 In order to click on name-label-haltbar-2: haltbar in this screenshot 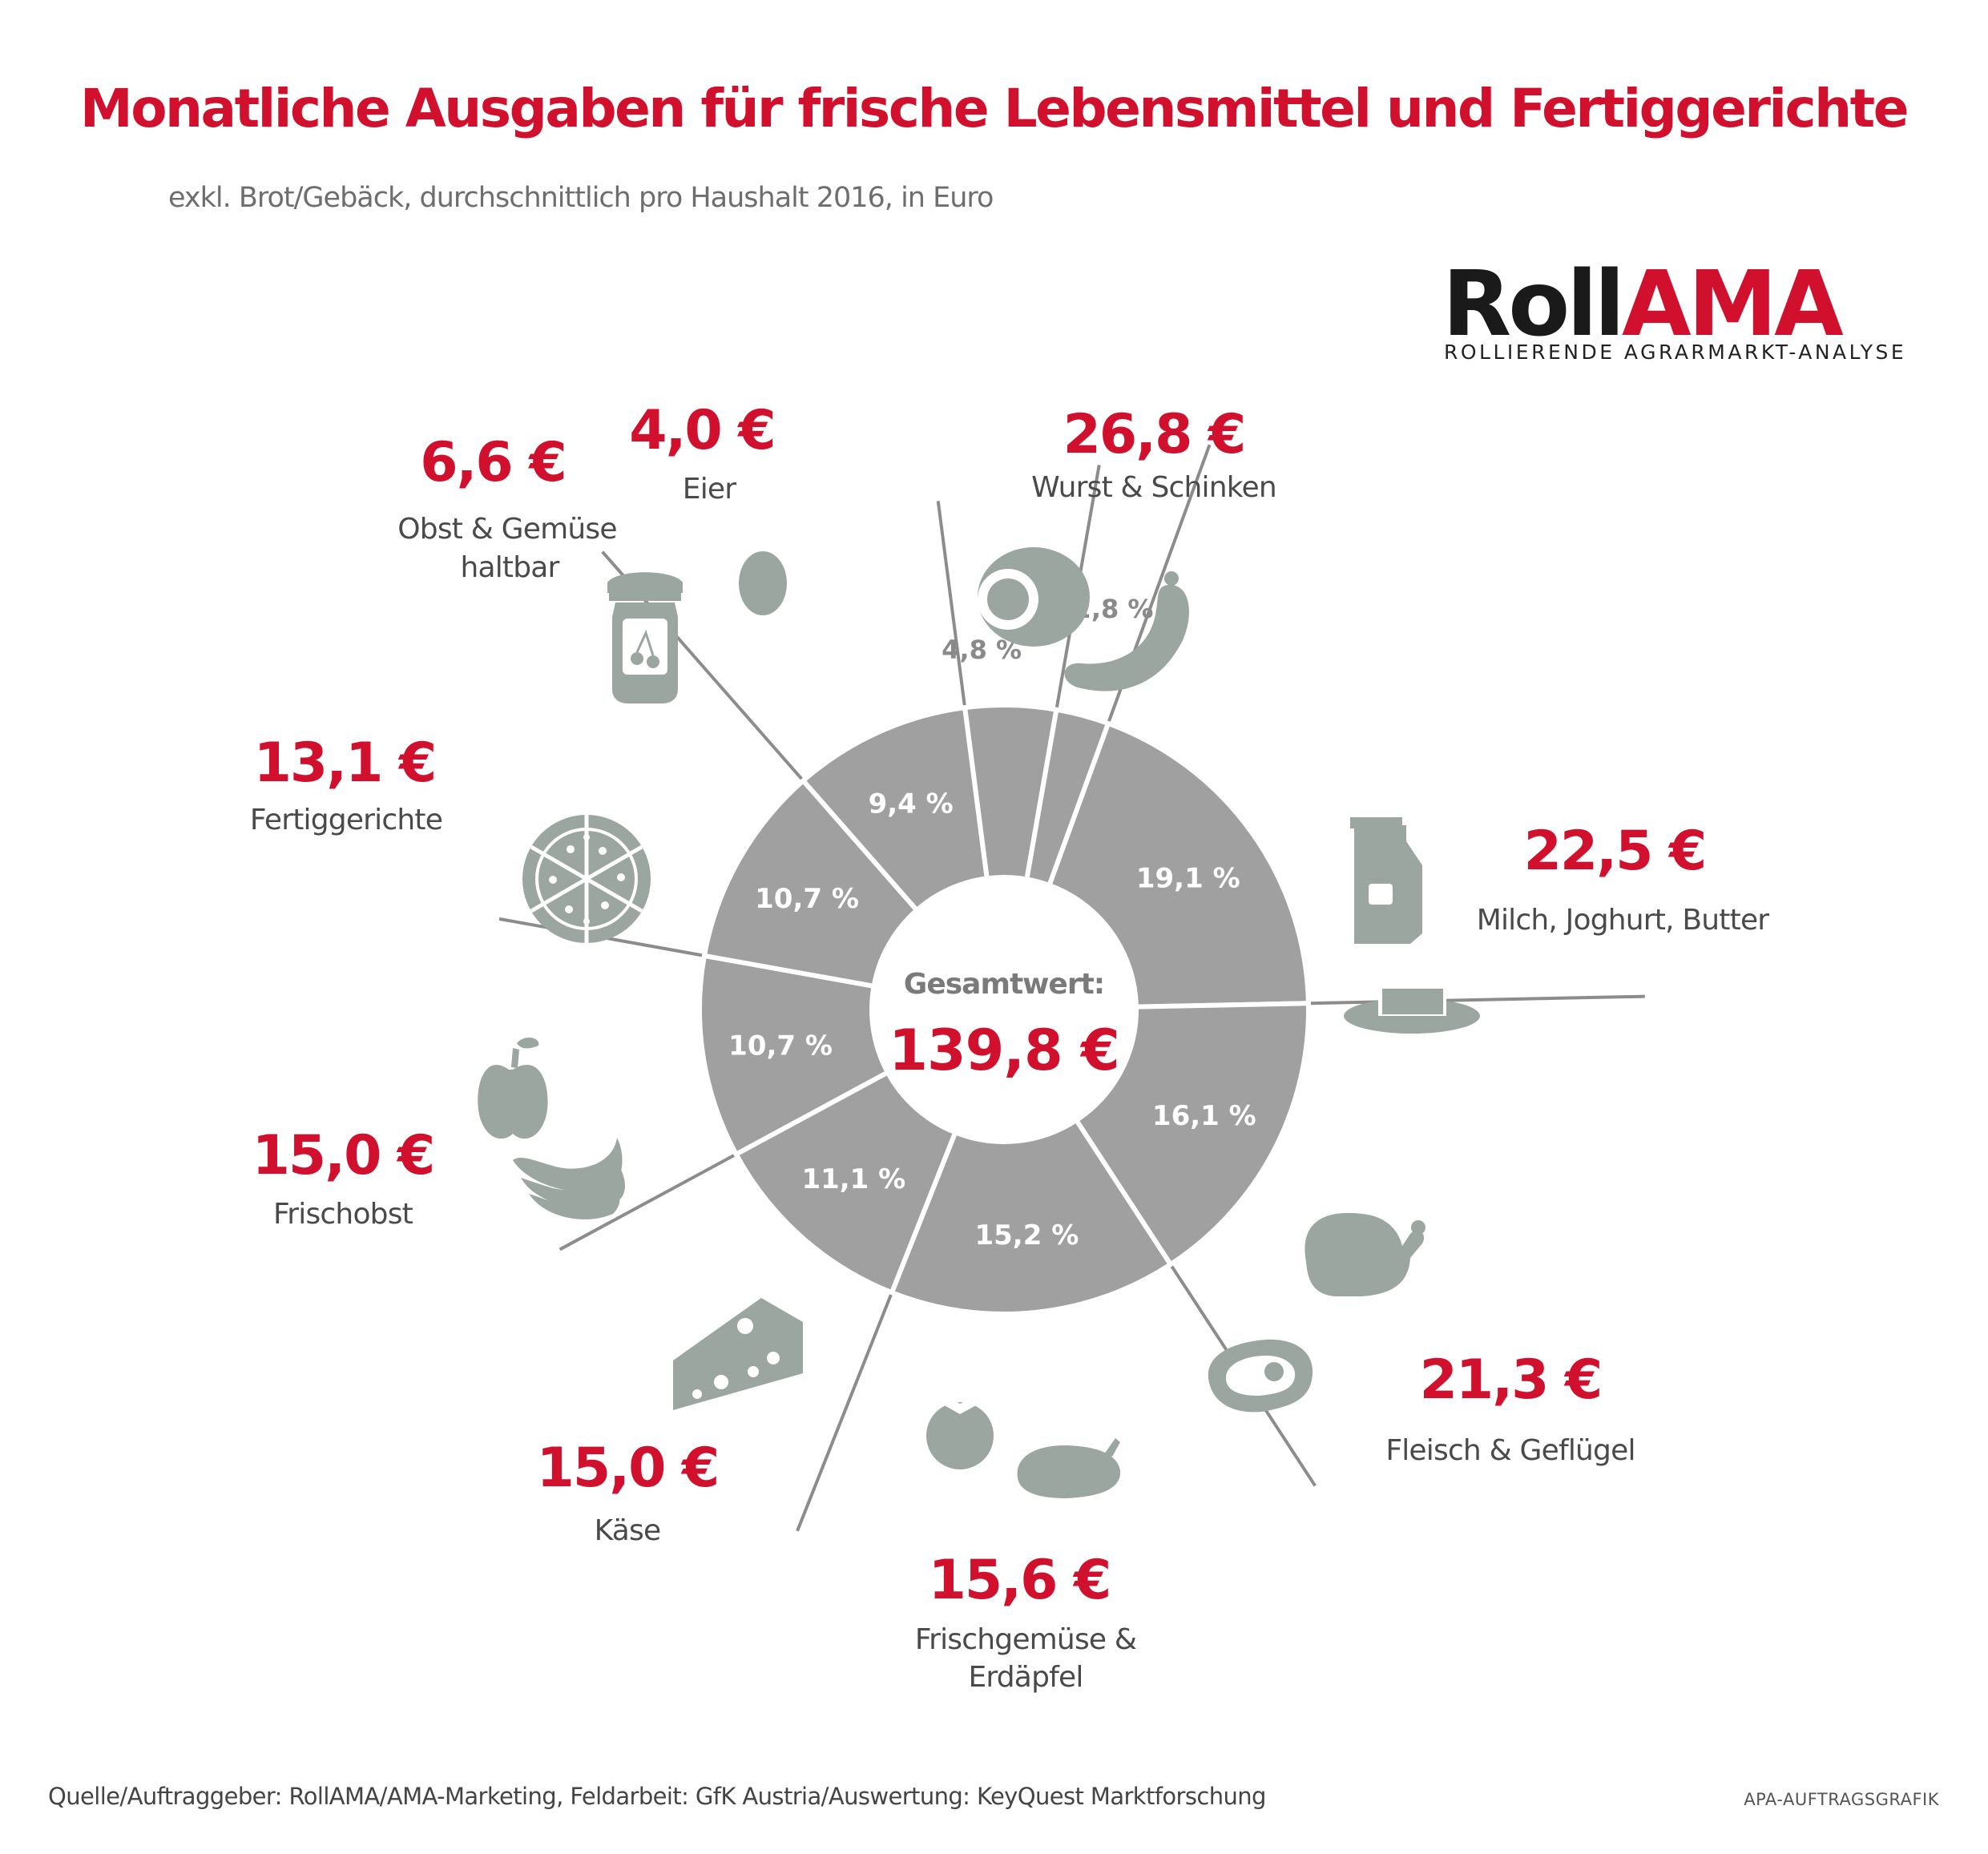, I will do `click(510, 567)`.